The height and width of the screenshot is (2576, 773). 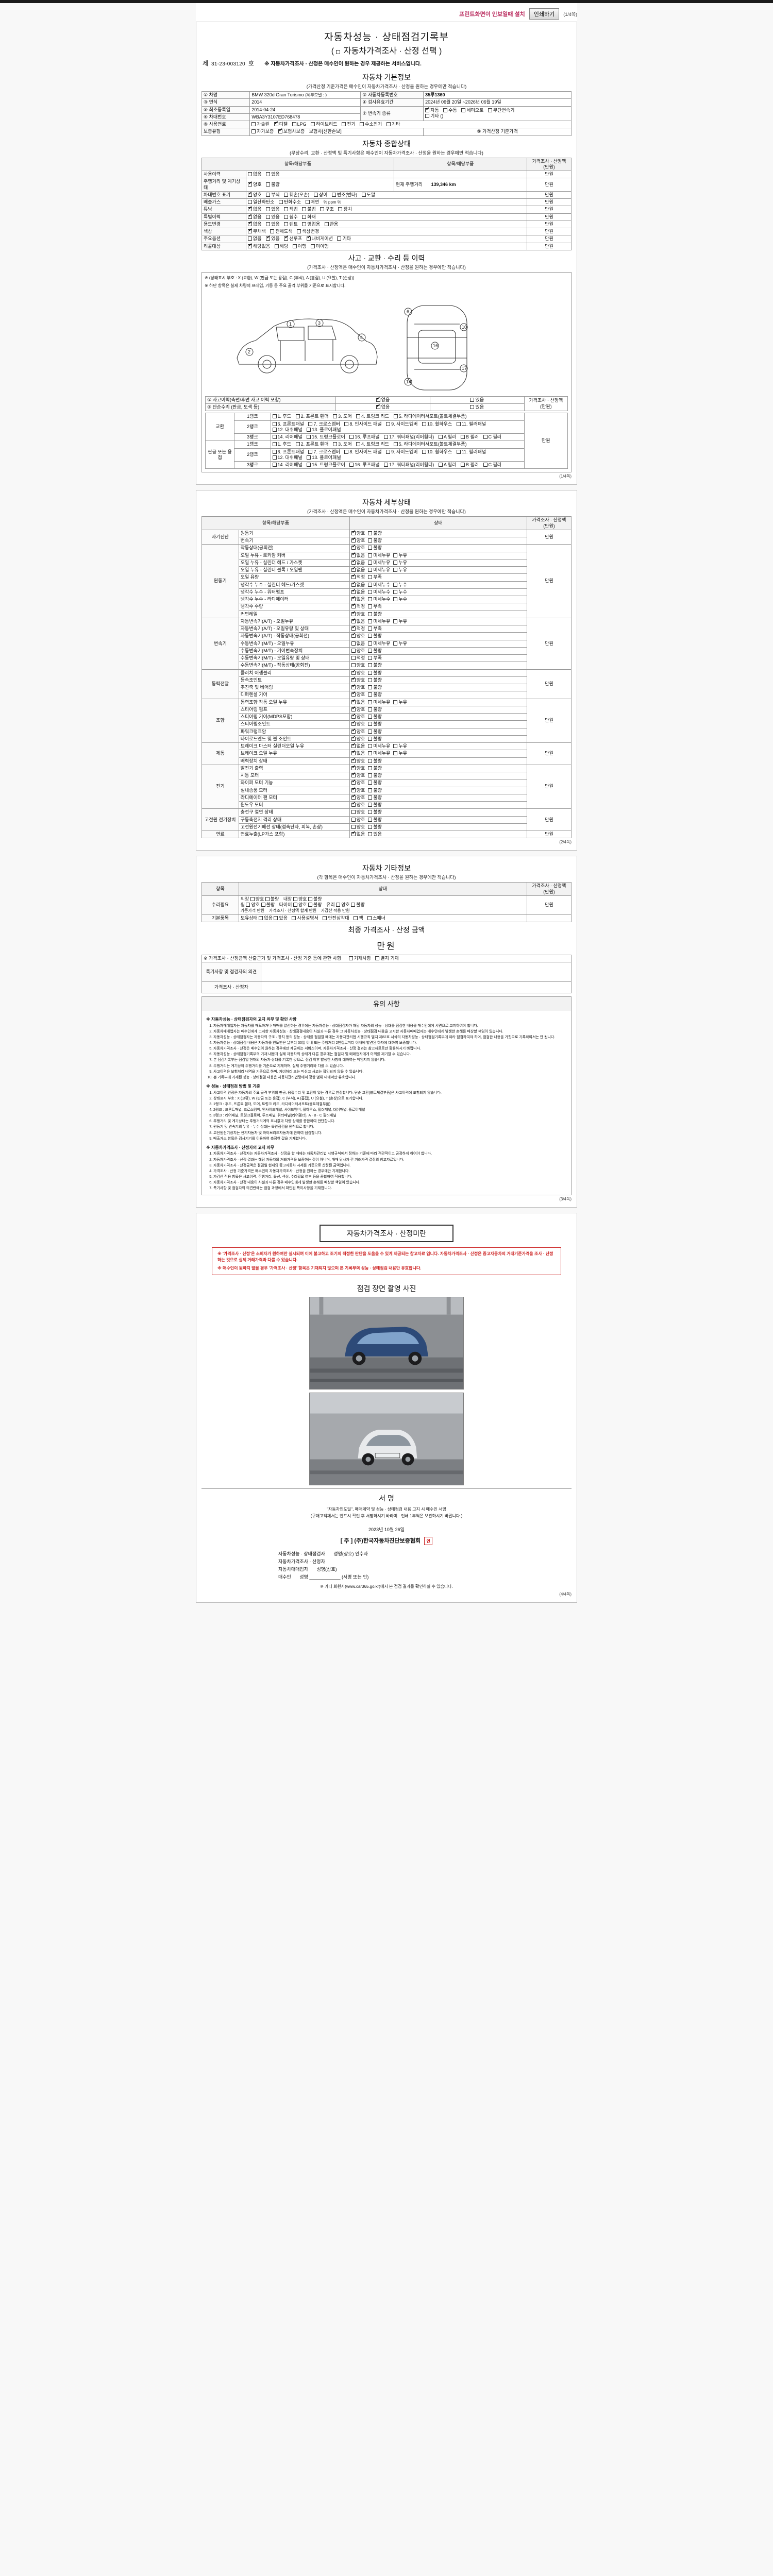 I want to click on warranty-opt-self: 자가보증, so click(x=262, y=131).